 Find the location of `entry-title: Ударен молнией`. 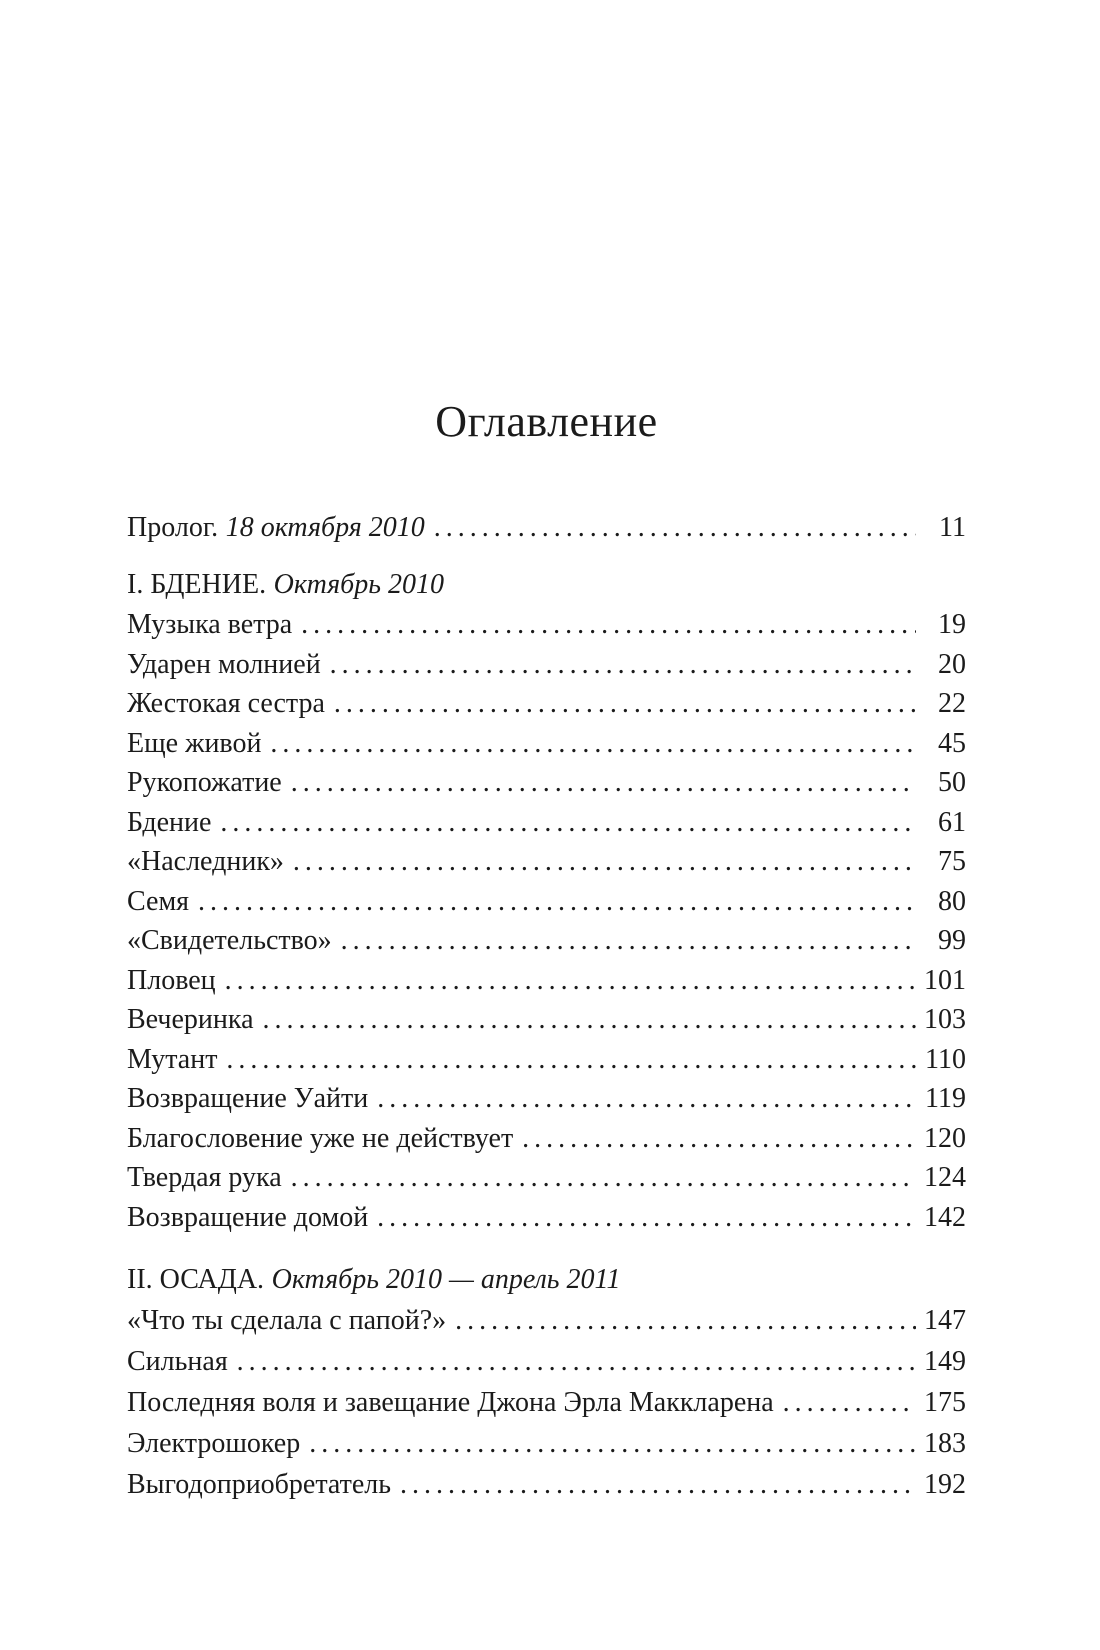

entry-title: Ударен молнией is located at coordinates (224, 664).